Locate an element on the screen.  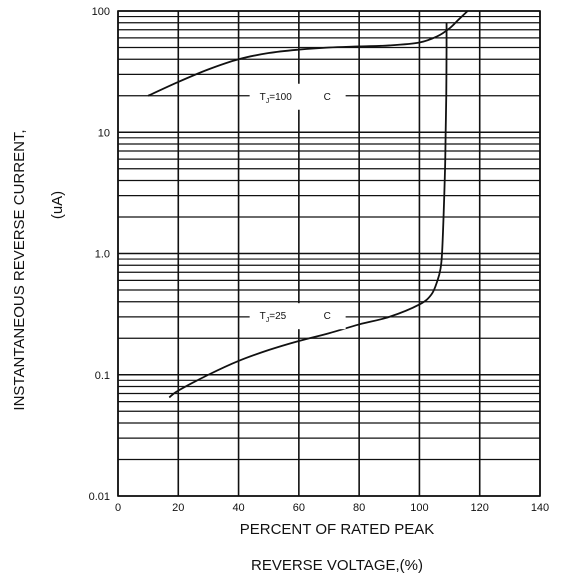
series-label-1: TJ=25 is located at coordinates (273, 317).